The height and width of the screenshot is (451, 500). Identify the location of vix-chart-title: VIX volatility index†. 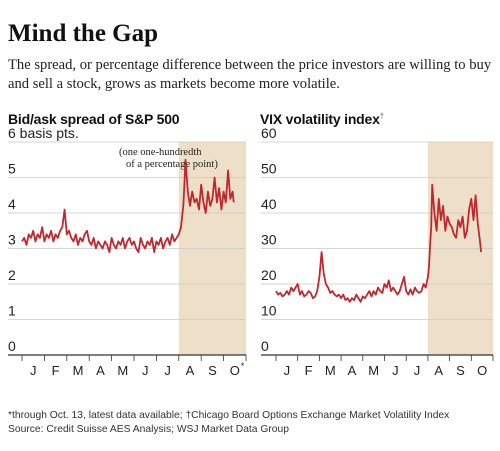
(322, 119).